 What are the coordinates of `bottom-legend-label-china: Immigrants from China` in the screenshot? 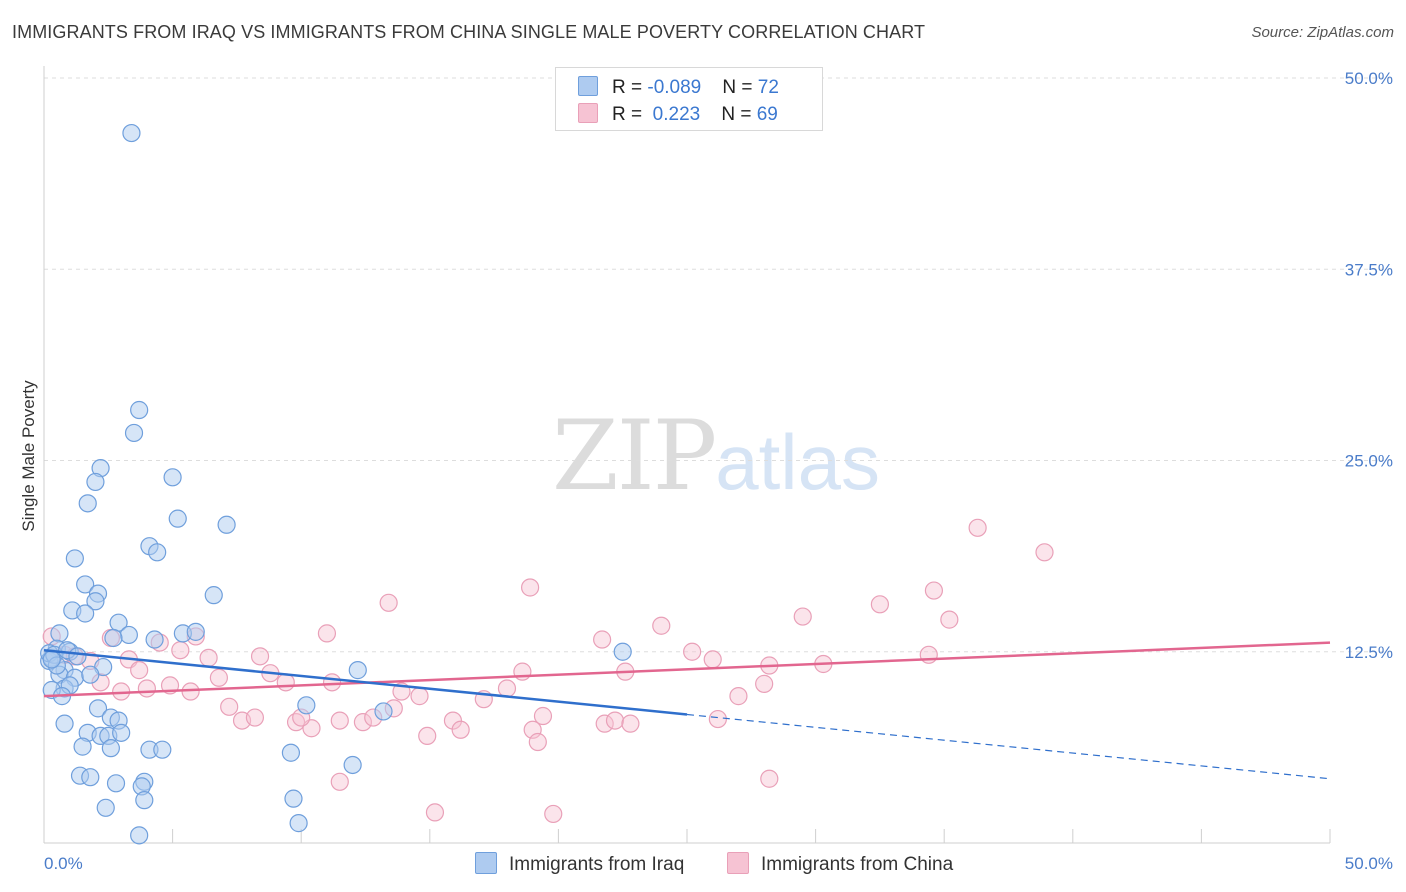 It's located at (857, 864).